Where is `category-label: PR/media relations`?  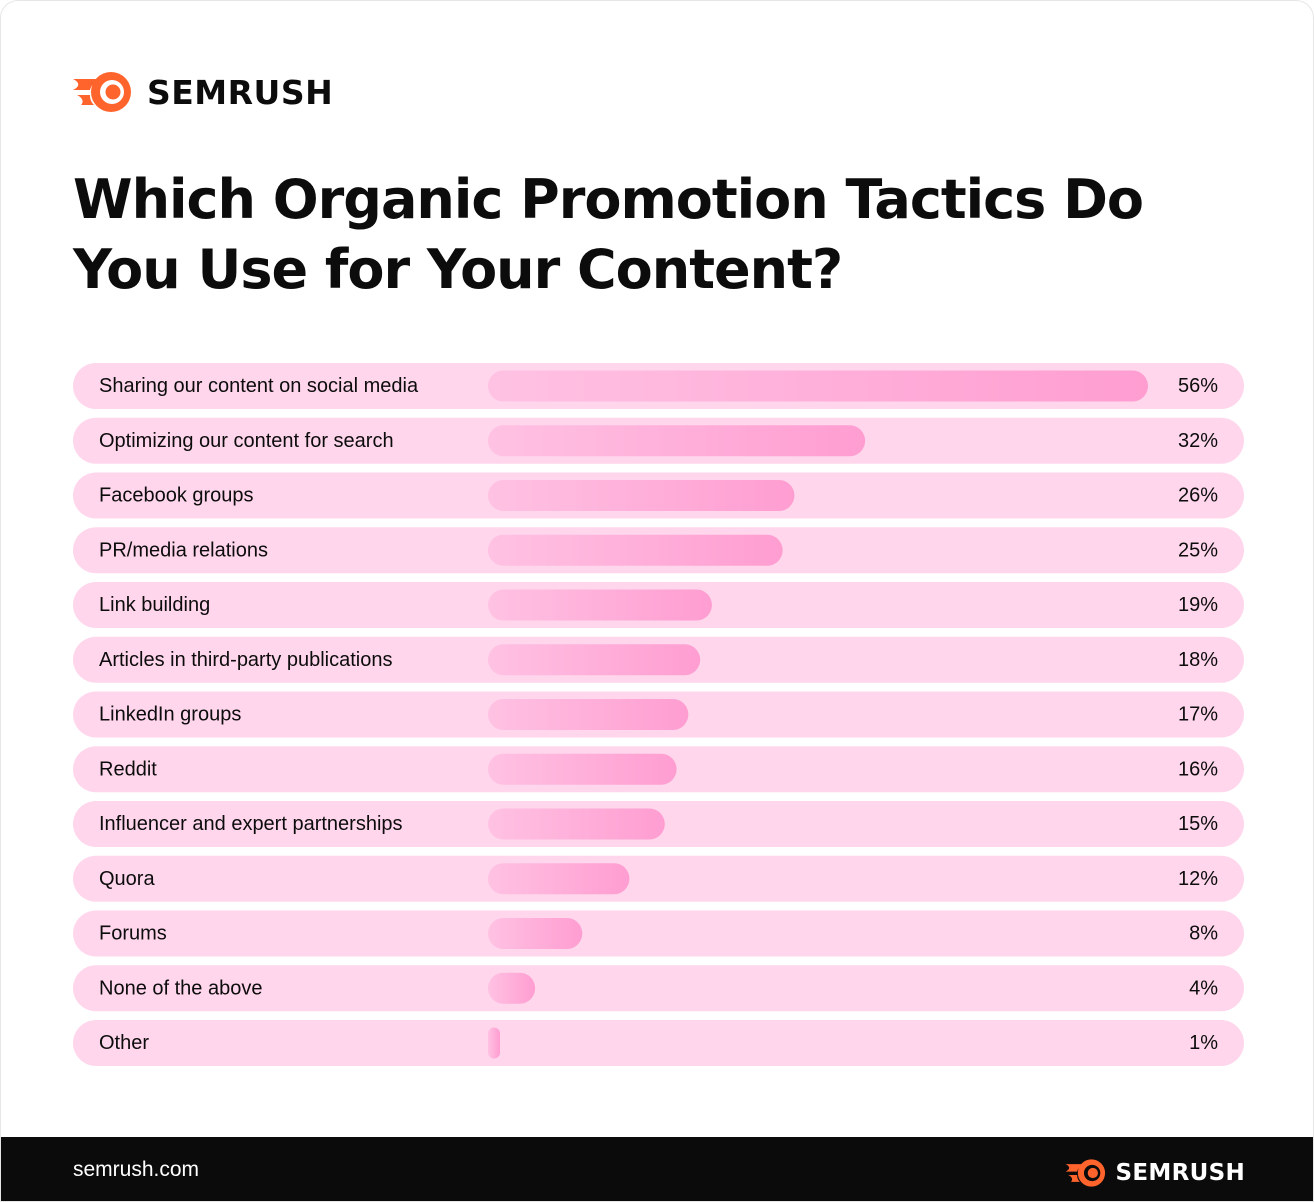 category-label: PR/media relations is located at coordinates (183, 550).